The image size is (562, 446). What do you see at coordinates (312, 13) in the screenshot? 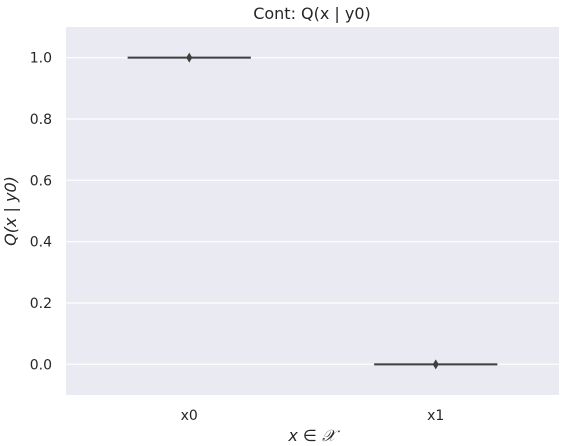
I see `chart-title: Cont: Q(x | y0)` at bounding box center [312, 13].